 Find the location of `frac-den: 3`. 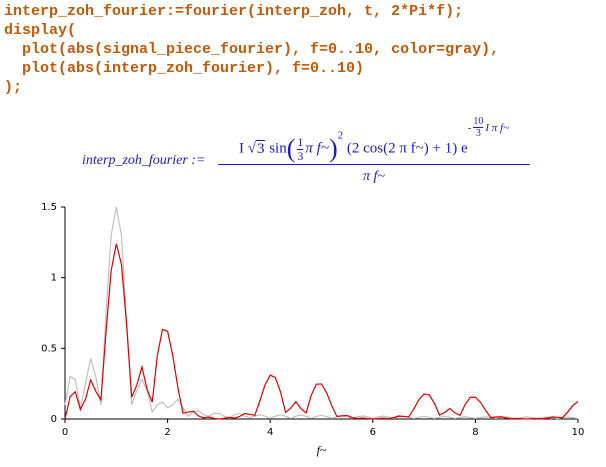

frac-den: 3 is located at coordinates (300, 155).